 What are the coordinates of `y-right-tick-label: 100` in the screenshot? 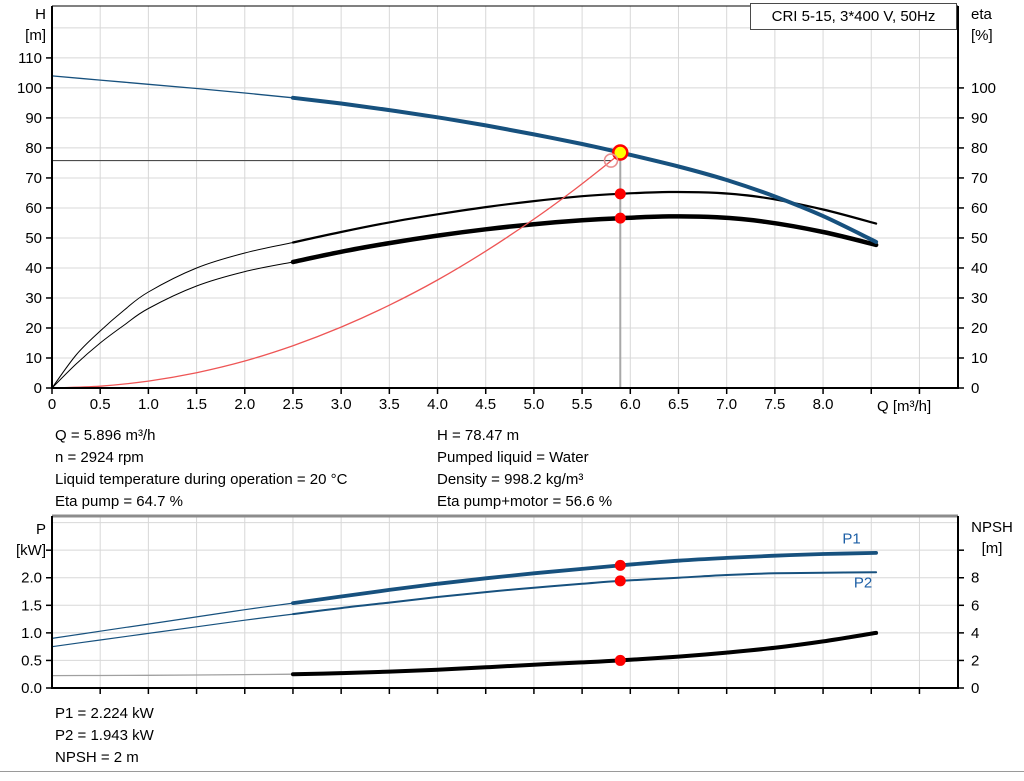 It's located at (983, 88).